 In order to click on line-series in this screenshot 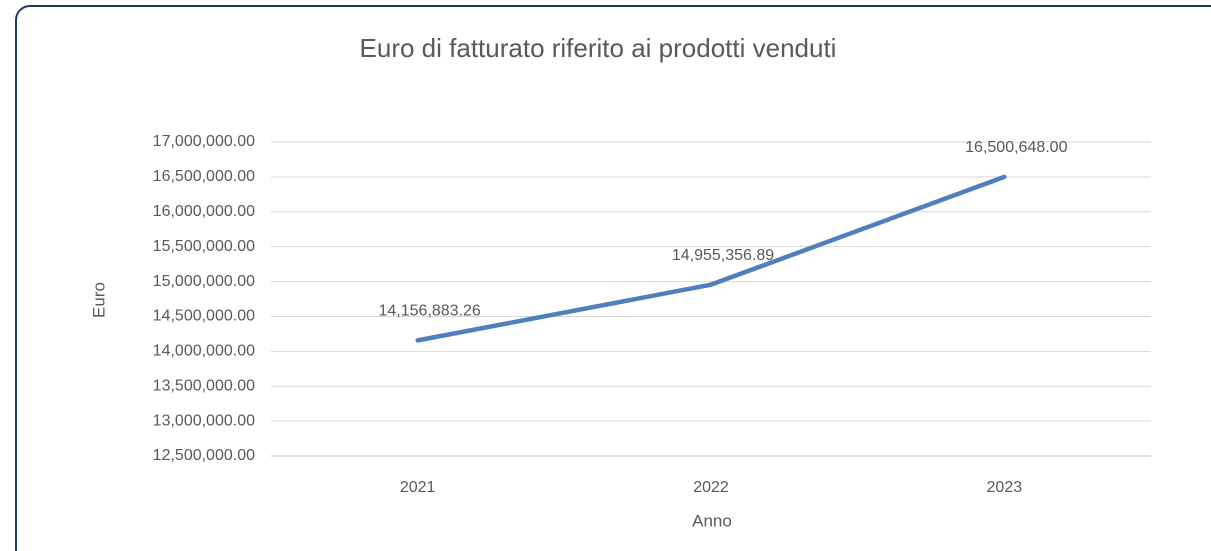, I will do `click(711, 258)`.